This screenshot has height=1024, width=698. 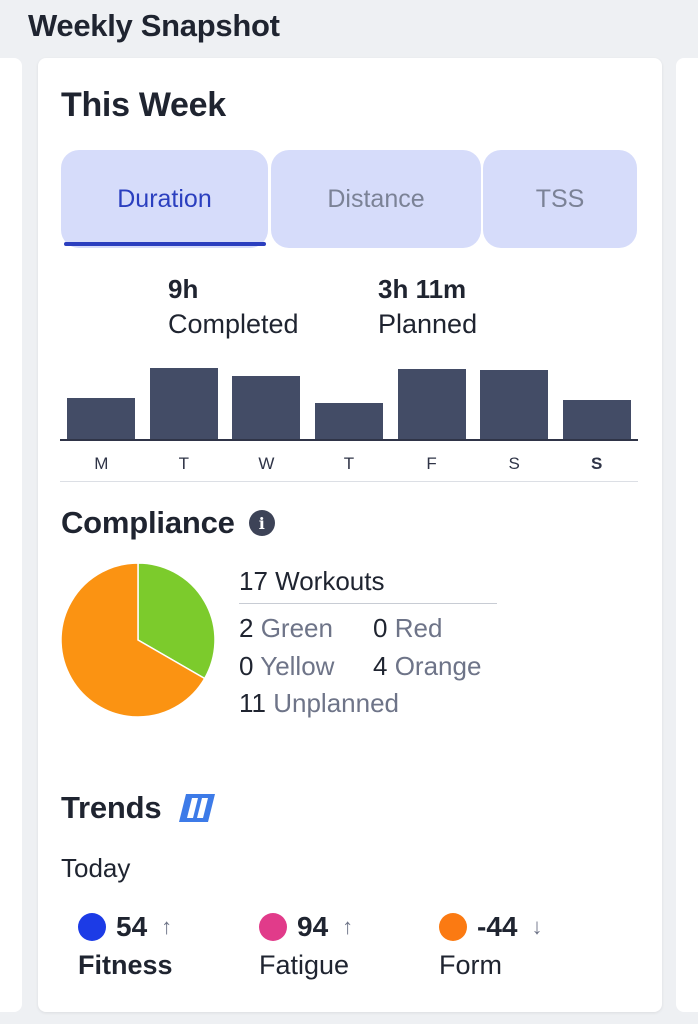 I want to click on red-label: Red, so click(x=418, y=628).